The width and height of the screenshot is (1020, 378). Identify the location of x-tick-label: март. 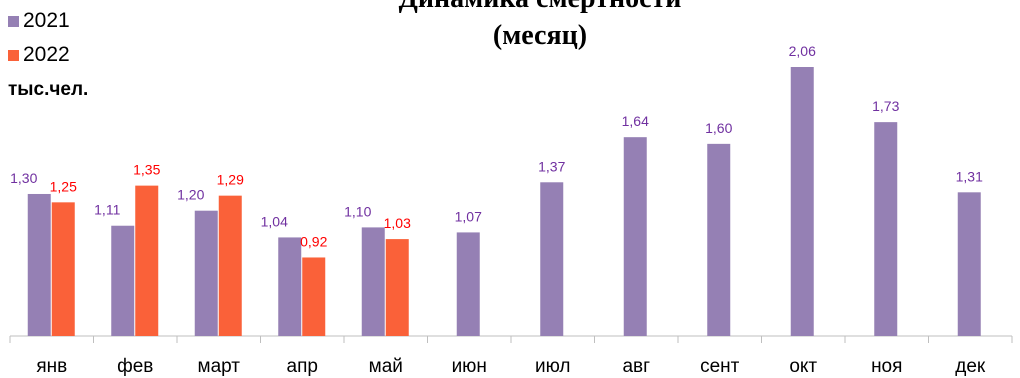
(219, 366).